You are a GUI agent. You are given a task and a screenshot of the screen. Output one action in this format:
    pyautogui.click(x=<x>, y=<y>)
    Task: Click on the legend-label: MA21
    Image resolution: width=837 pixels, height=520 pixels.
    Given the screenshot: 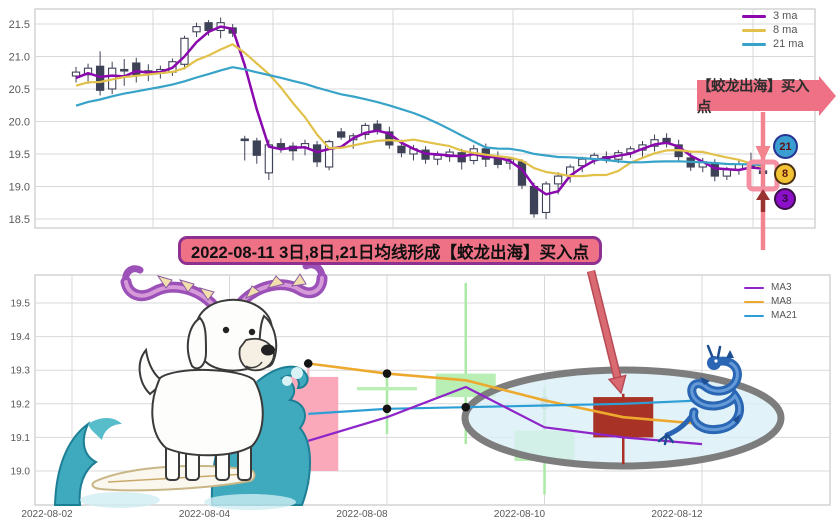 What is the action you would take?
    pyautogui.click(x=784, y=315)
    